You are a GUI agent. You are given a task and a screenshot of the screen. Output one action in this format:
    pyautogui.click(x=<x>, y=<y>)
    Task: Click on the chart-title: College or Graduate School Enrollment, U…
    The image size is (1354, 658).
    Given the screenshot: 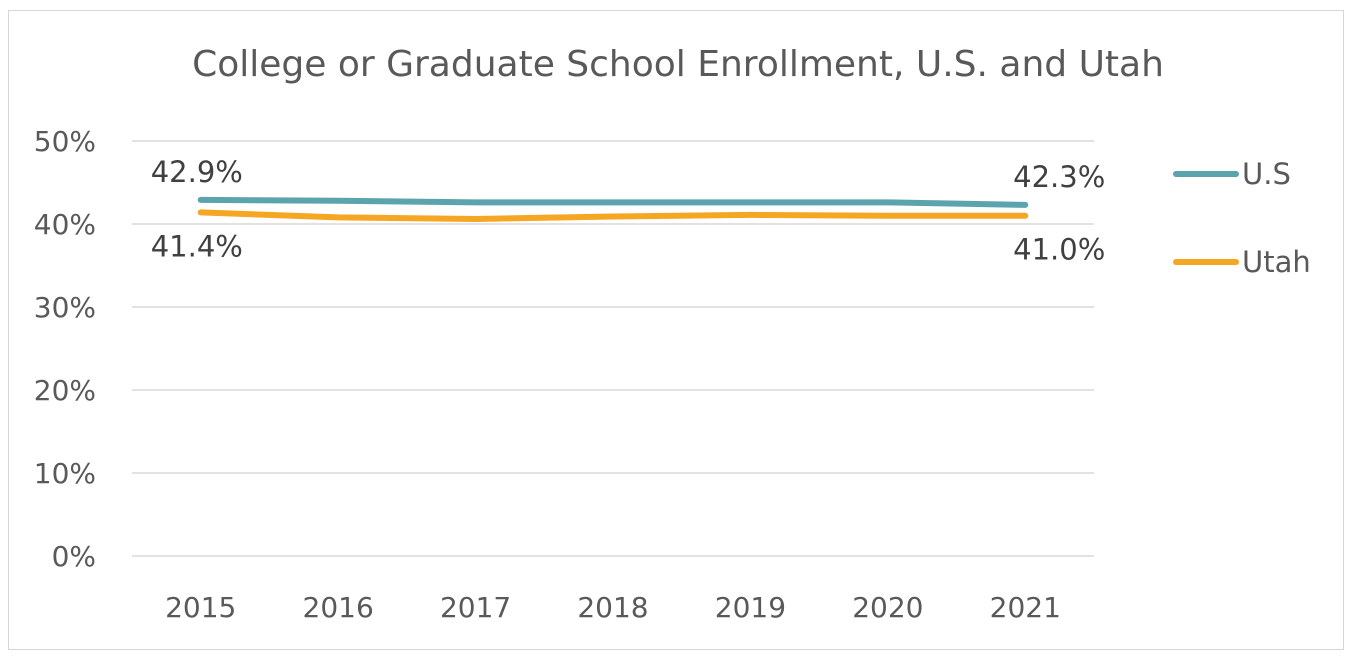 What is the action you would take?
    pyautogui.click(x=678, y=64)
    